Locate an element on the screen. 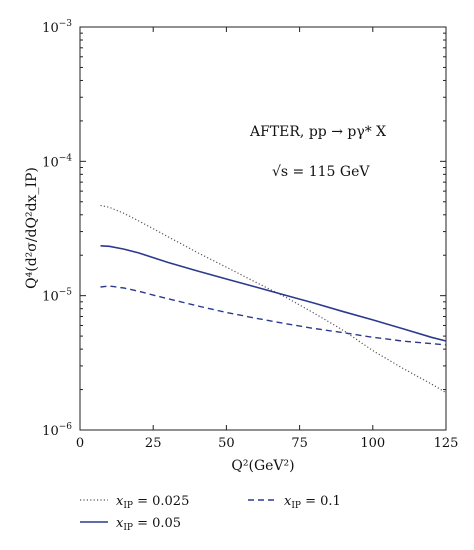 Image resolution: width=474 pixels, height=550 pixels. y-tick-label-1: 10⁻⁴ is located at coordinates (57, 161).